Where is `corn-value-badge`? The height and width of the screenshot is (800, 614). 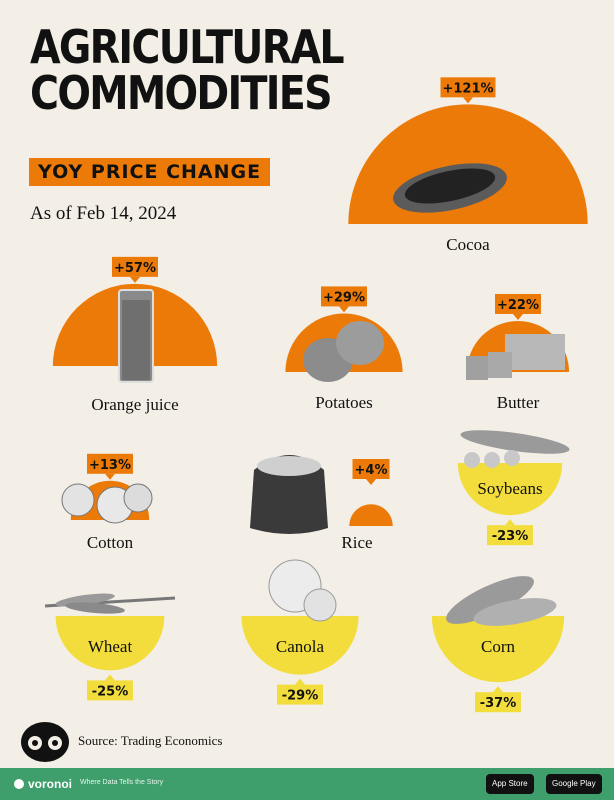 corn-value-badge is located at coordinates (498, 702).